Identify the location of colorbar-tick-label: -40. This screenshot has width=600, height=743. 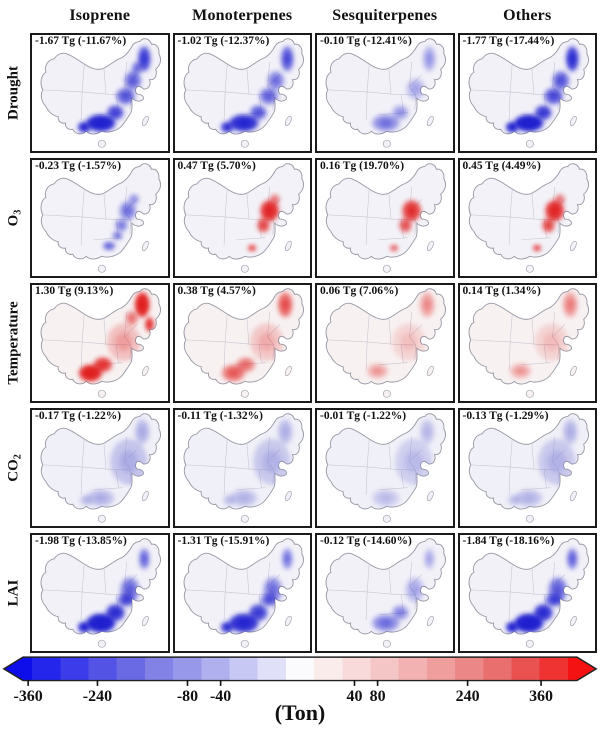
(220, 696).